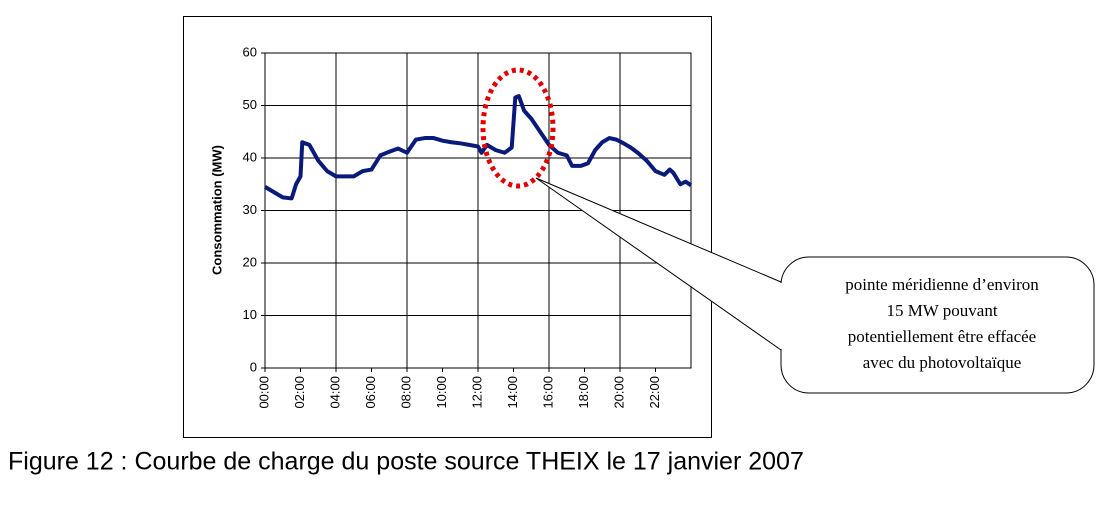 The image size is (1117, 513). I want to click on y-tick-label: 20, so click(250, 261).